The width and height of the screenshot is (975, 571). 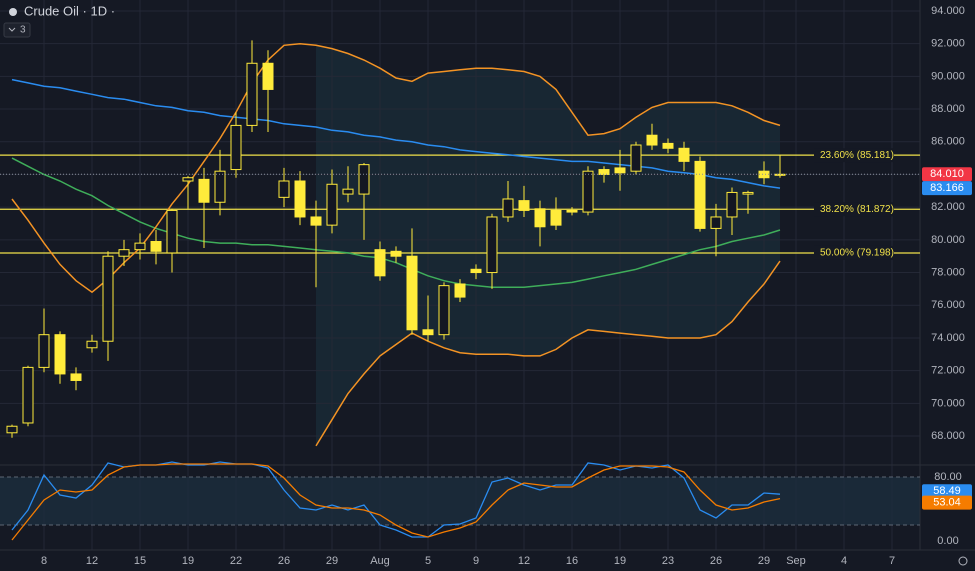 I want to click on y-tick-label: 68.000, so click(x=948, y=436).